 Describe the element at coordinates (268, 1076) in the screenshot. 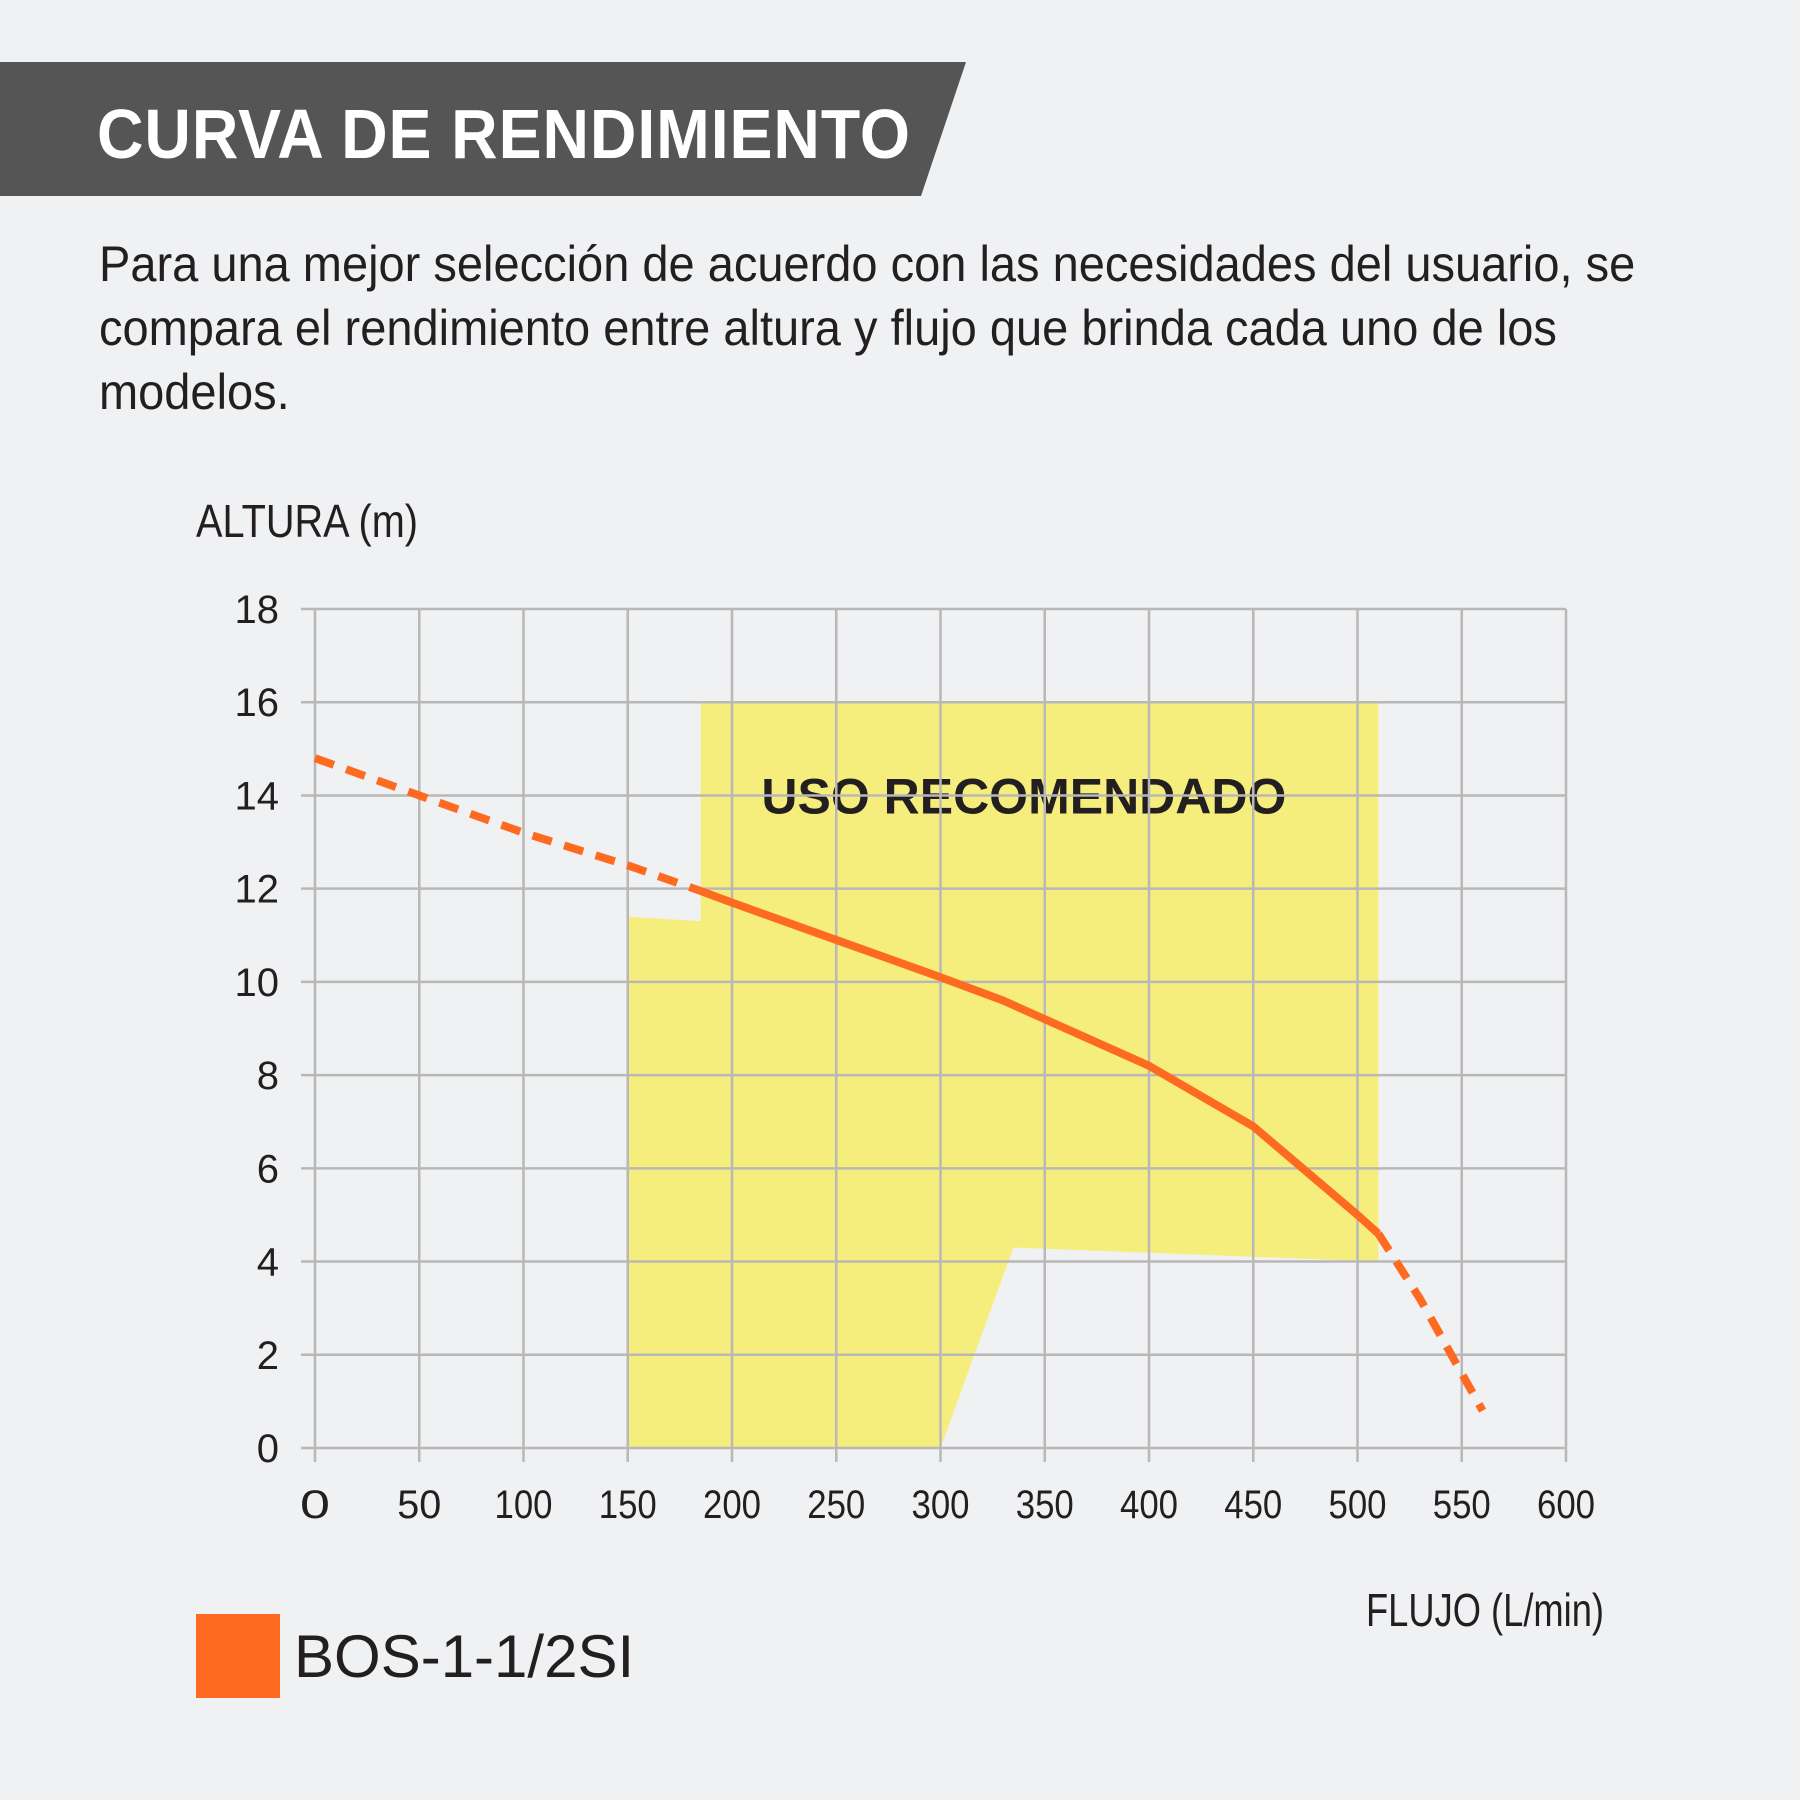

I see `y-tick-label: 8` at that location.